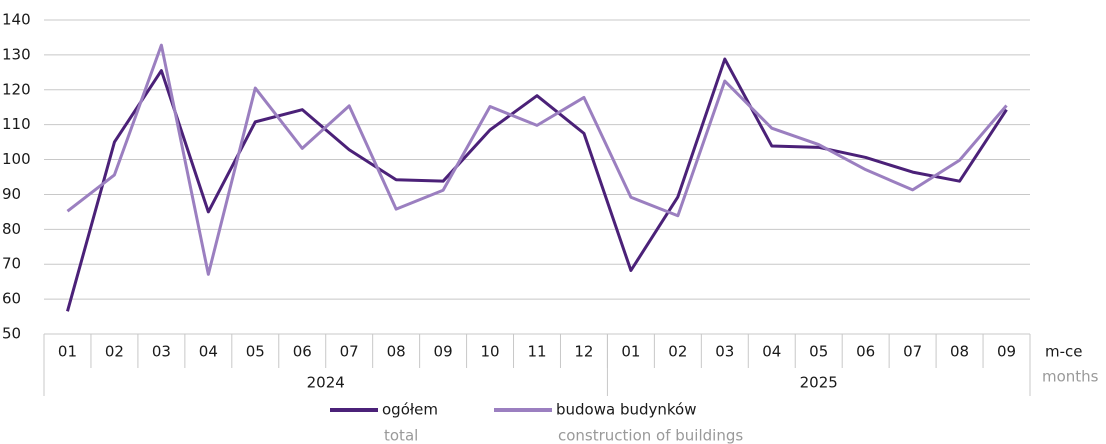 The image size is (1106, 444). What do you see at coordinates (16, 89) in the screenshot?
I see `y-tick-label: 120` at bounding box center [16, 89].